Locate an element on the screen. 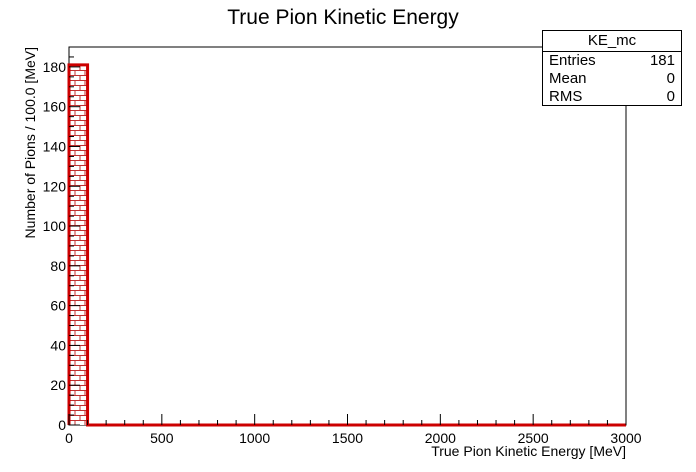  x-tick-label: 0 is located at coordinates (69, 438).